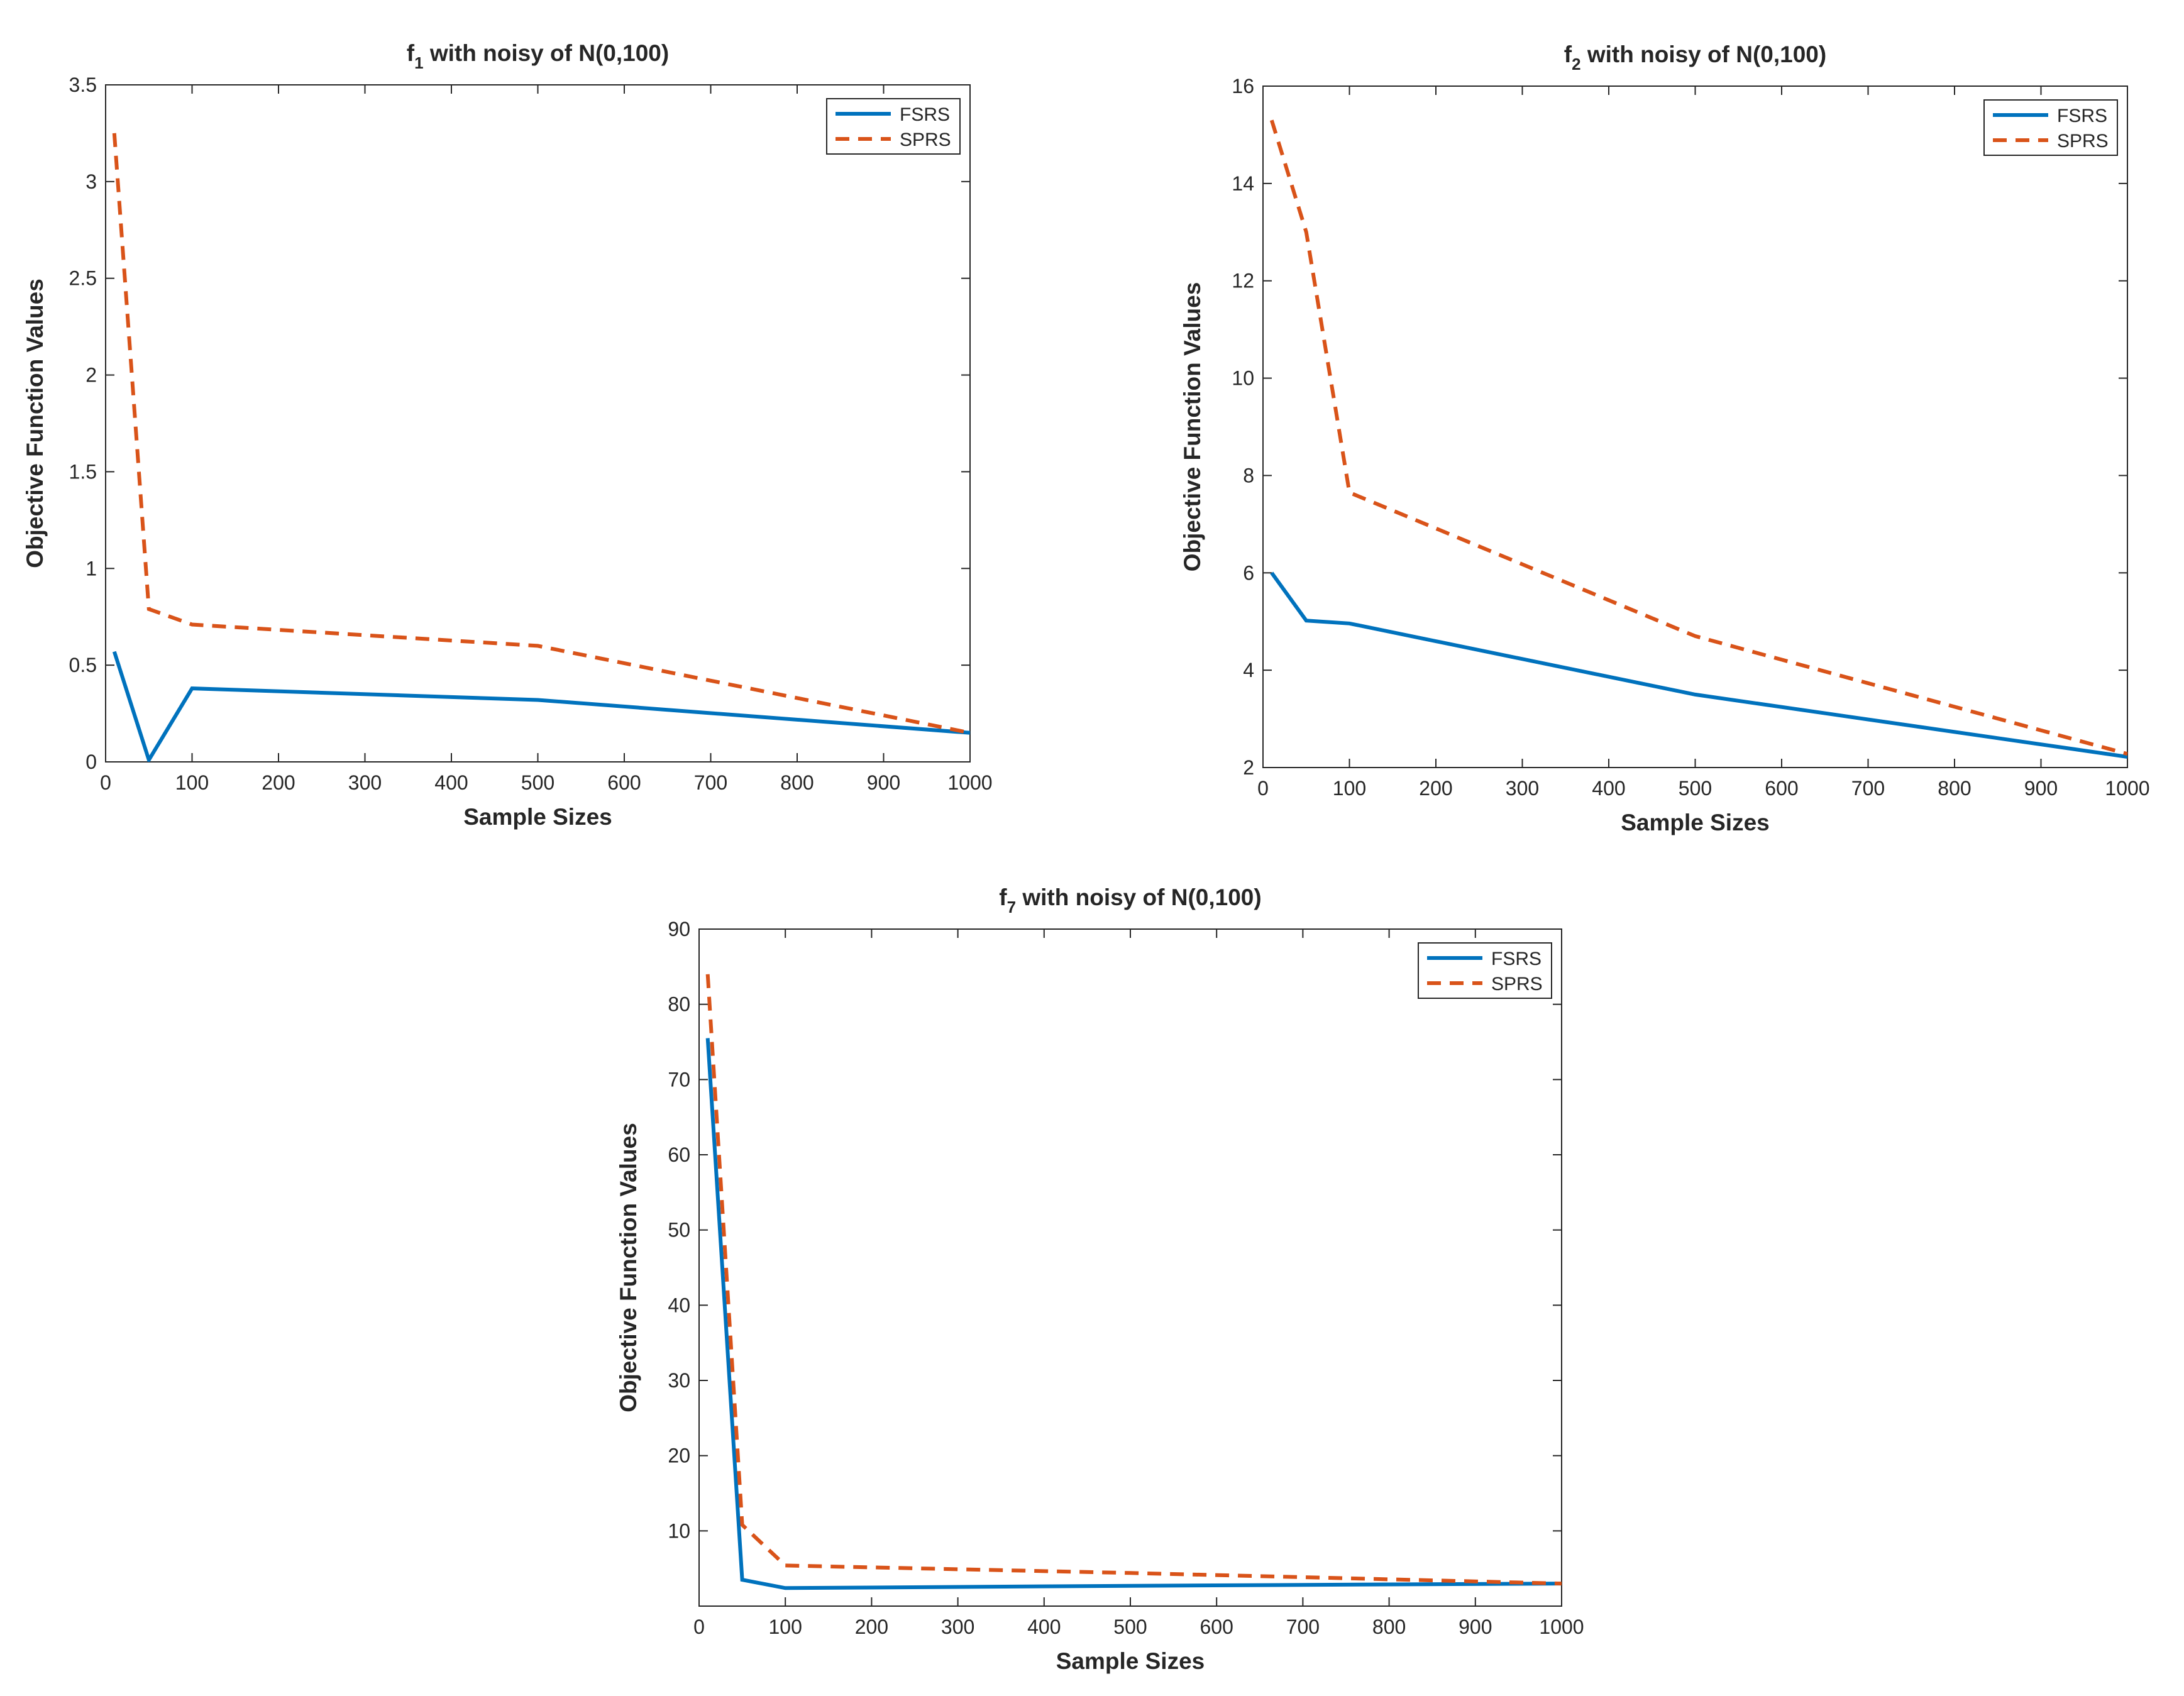 The image size is (2184, 1696). I want to click on chart-title: f7 with noisy of N(0,100), so click(1130, 901).